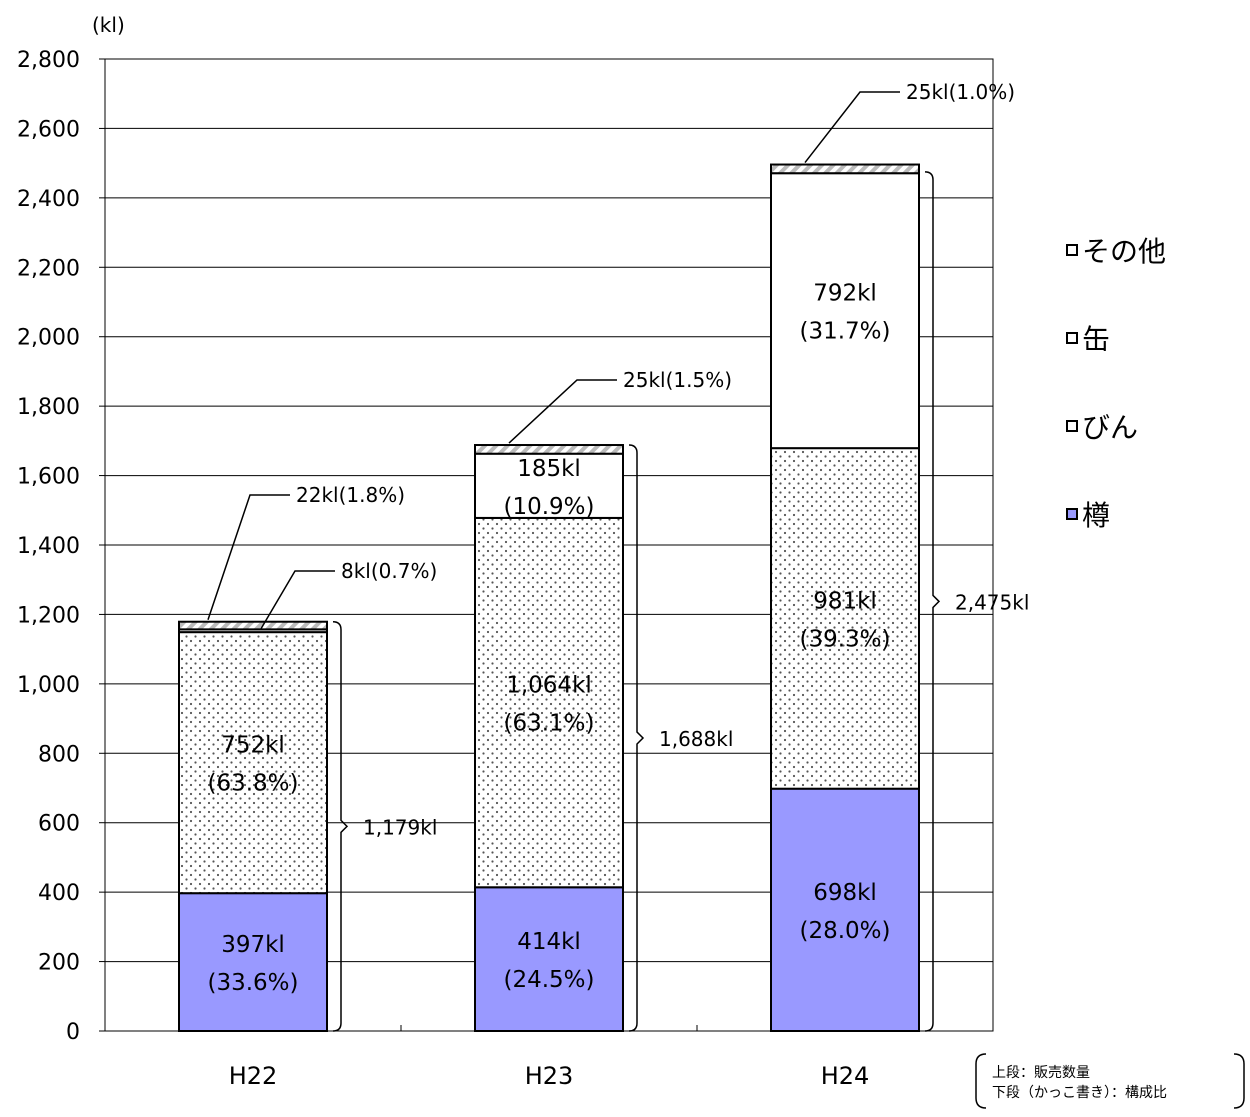  I want to click on data-label-percent: (39.3%), so click(844, 639).